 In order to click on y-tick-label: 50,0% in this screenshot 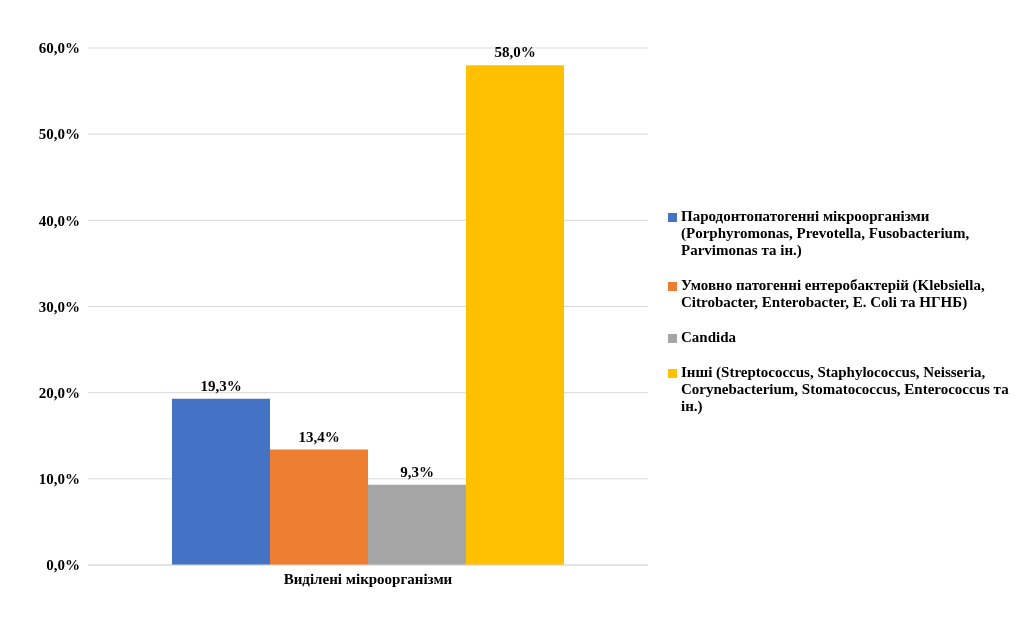, I will do `click(59, 134)`.